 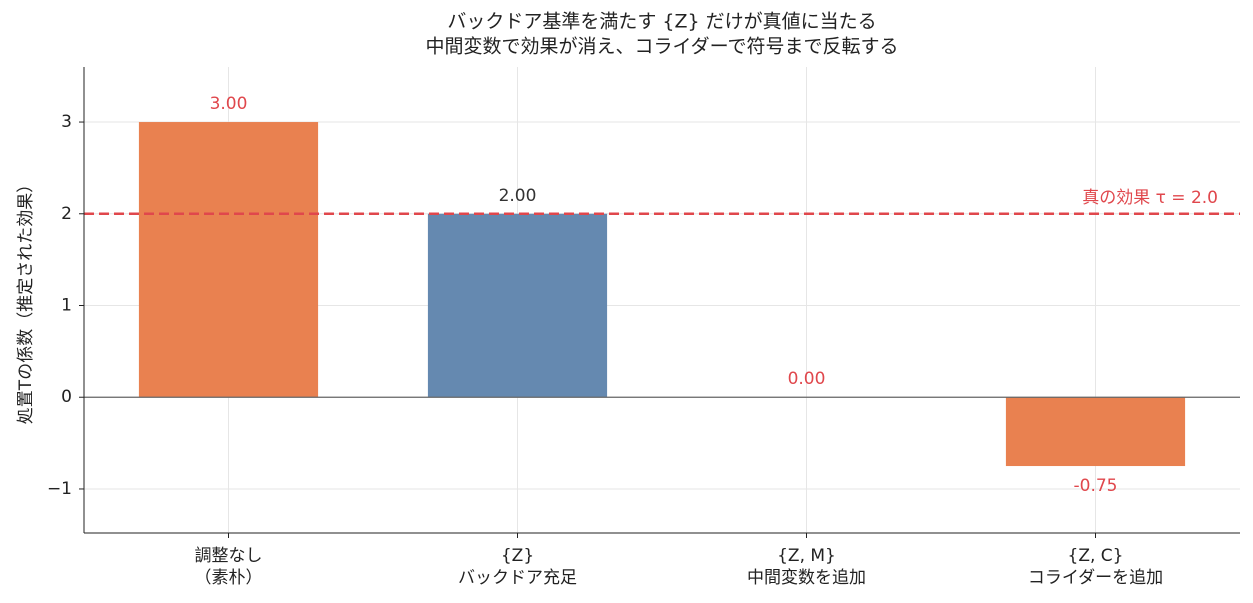 I want to click on y-tick-label: 1, so click(x=66, y=306).